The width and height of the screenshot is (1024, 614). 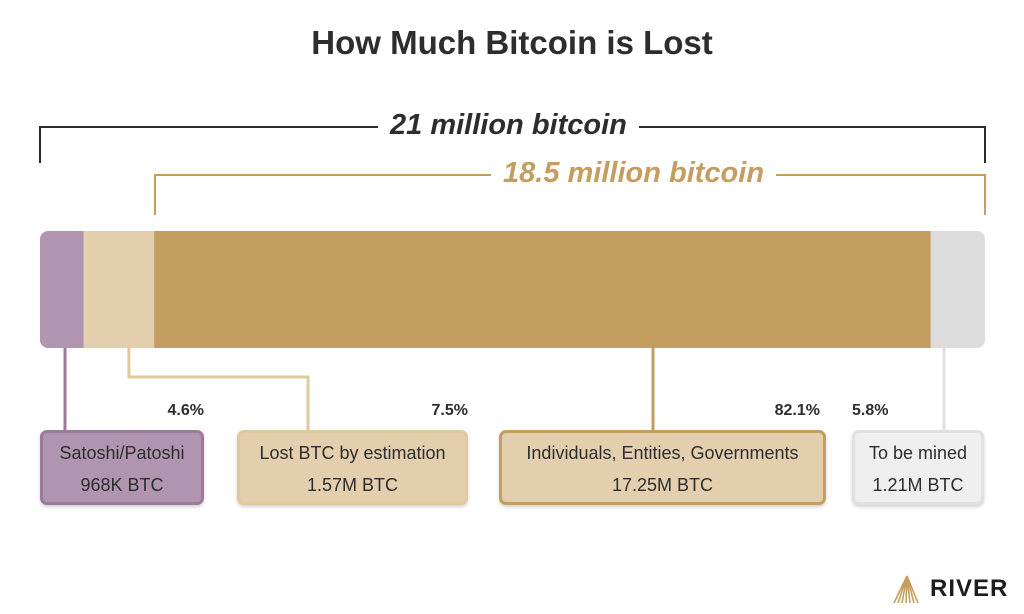 I want to click on percent-label-to-be-mined: 5.8%, so click(x=870, y=410).